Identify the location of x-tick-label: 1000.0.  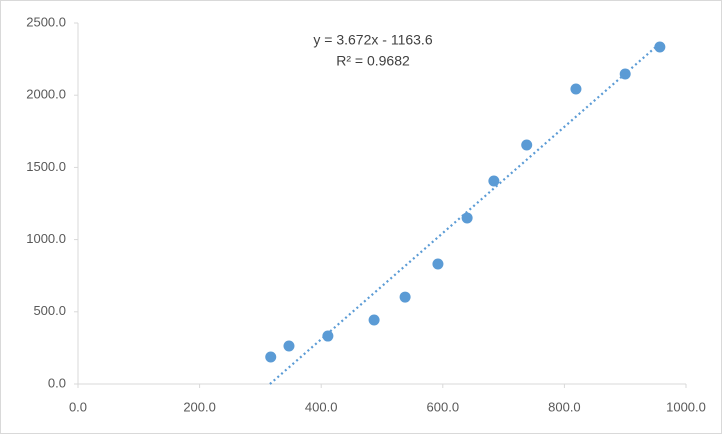
(686, 406).